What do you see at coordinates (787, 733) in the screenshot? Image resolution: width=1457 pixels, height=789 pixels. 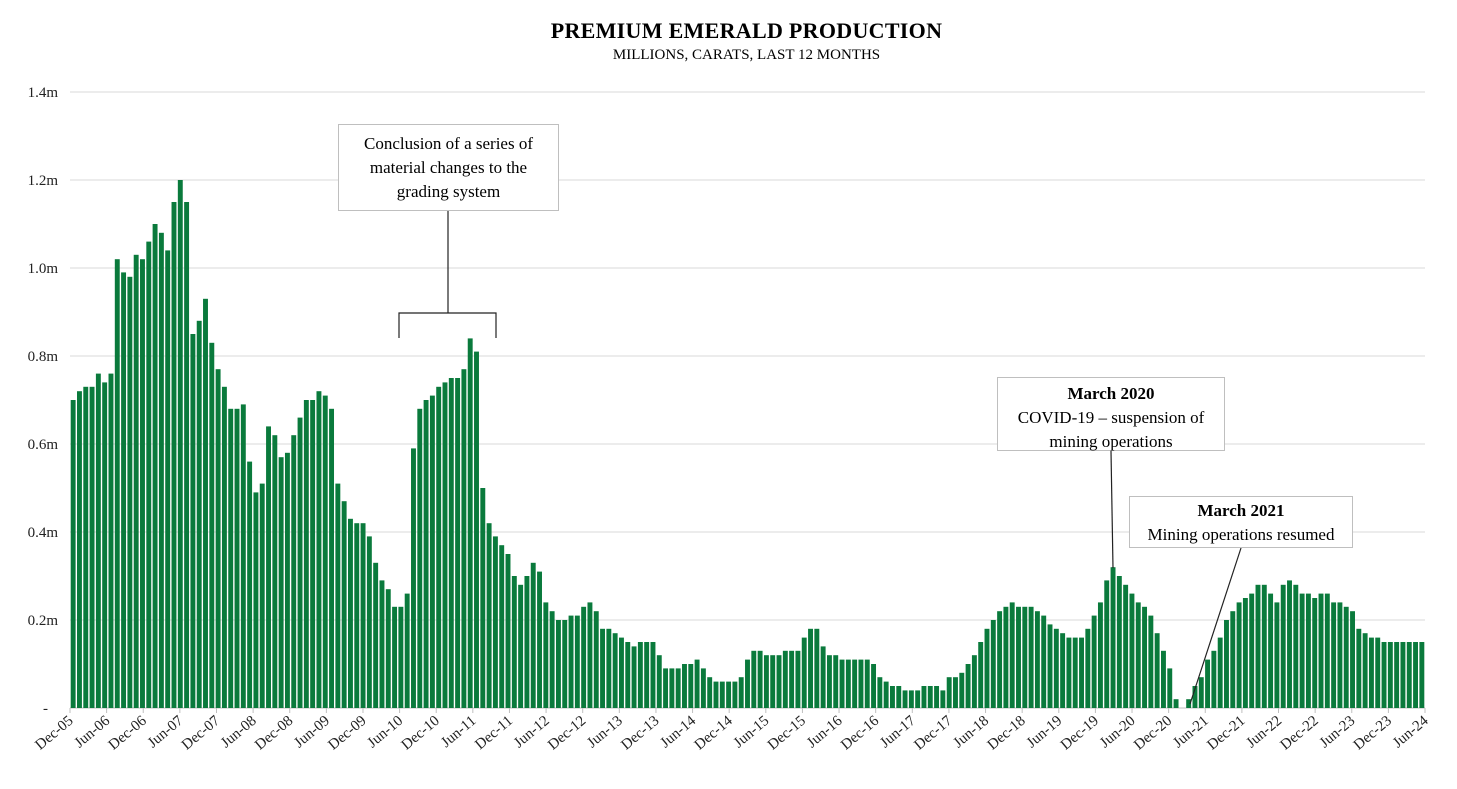 I see `x-tick-label: Dec-15` at bounding box center [787, 733].